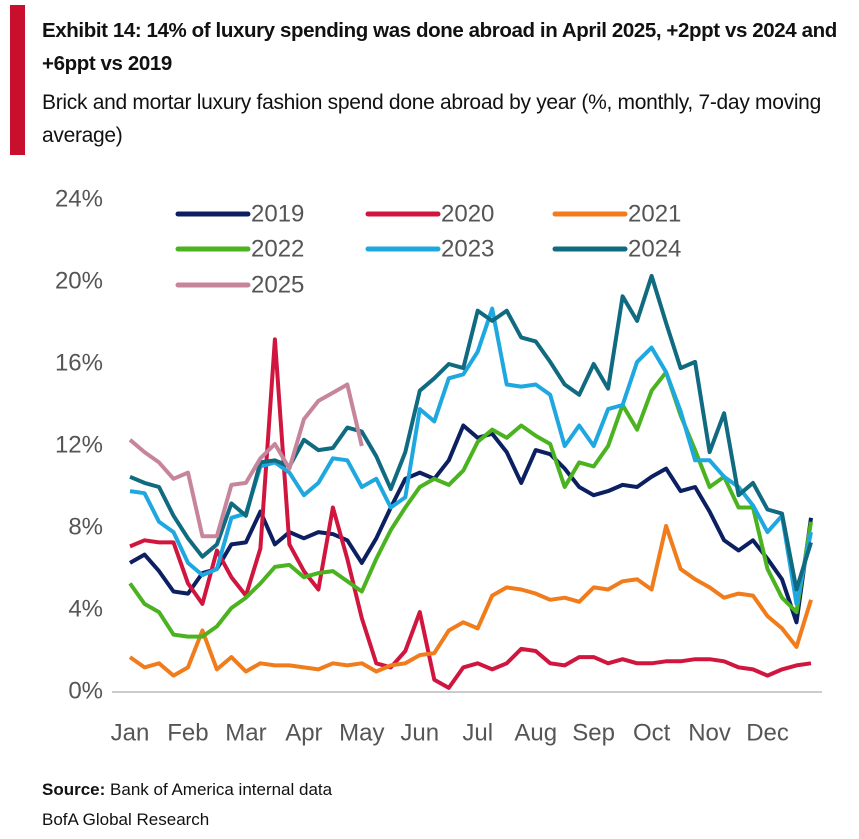 The image size is (859, 839). What do you see at coordinates (17, 80) in the screenshot?
I see `accent-bar` at bounding box center [17, 80].